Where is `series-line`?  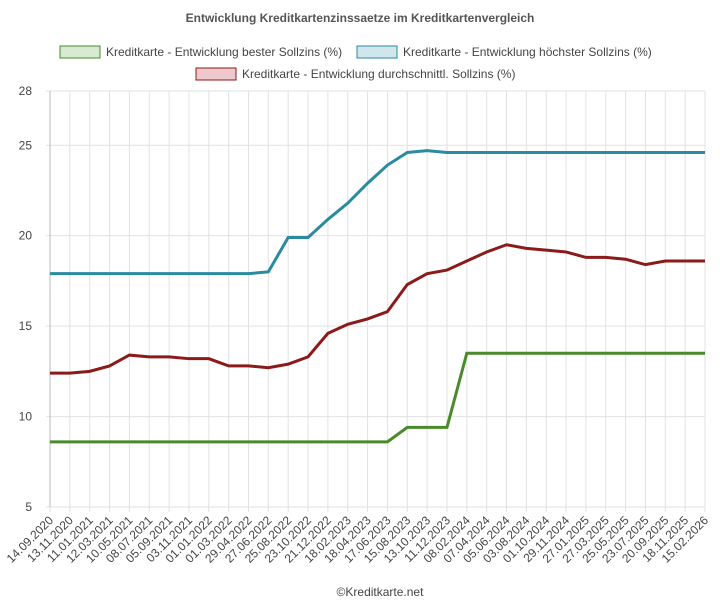 series-line is located at coordinates (377, 397).